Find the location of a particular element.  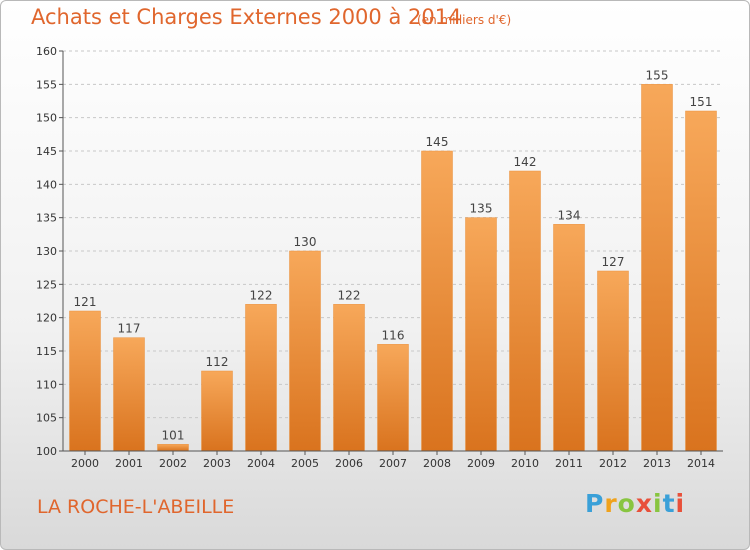

bar-value-label: 134 is located at coordinates (569, 215).